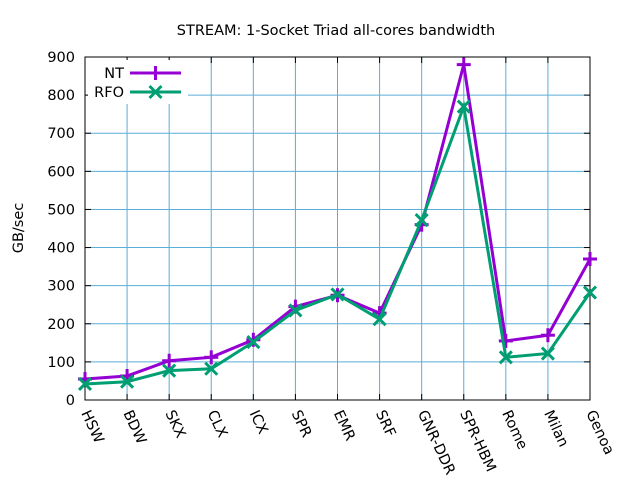  I want to click on y-tick-label: 600, so click(61, 172).